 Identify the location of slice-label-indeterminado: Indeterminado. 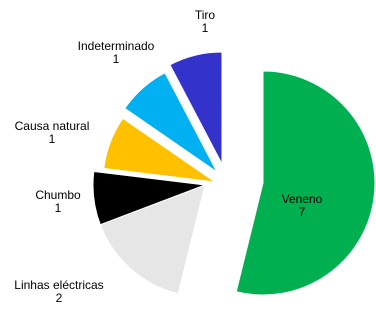
(116, 46).